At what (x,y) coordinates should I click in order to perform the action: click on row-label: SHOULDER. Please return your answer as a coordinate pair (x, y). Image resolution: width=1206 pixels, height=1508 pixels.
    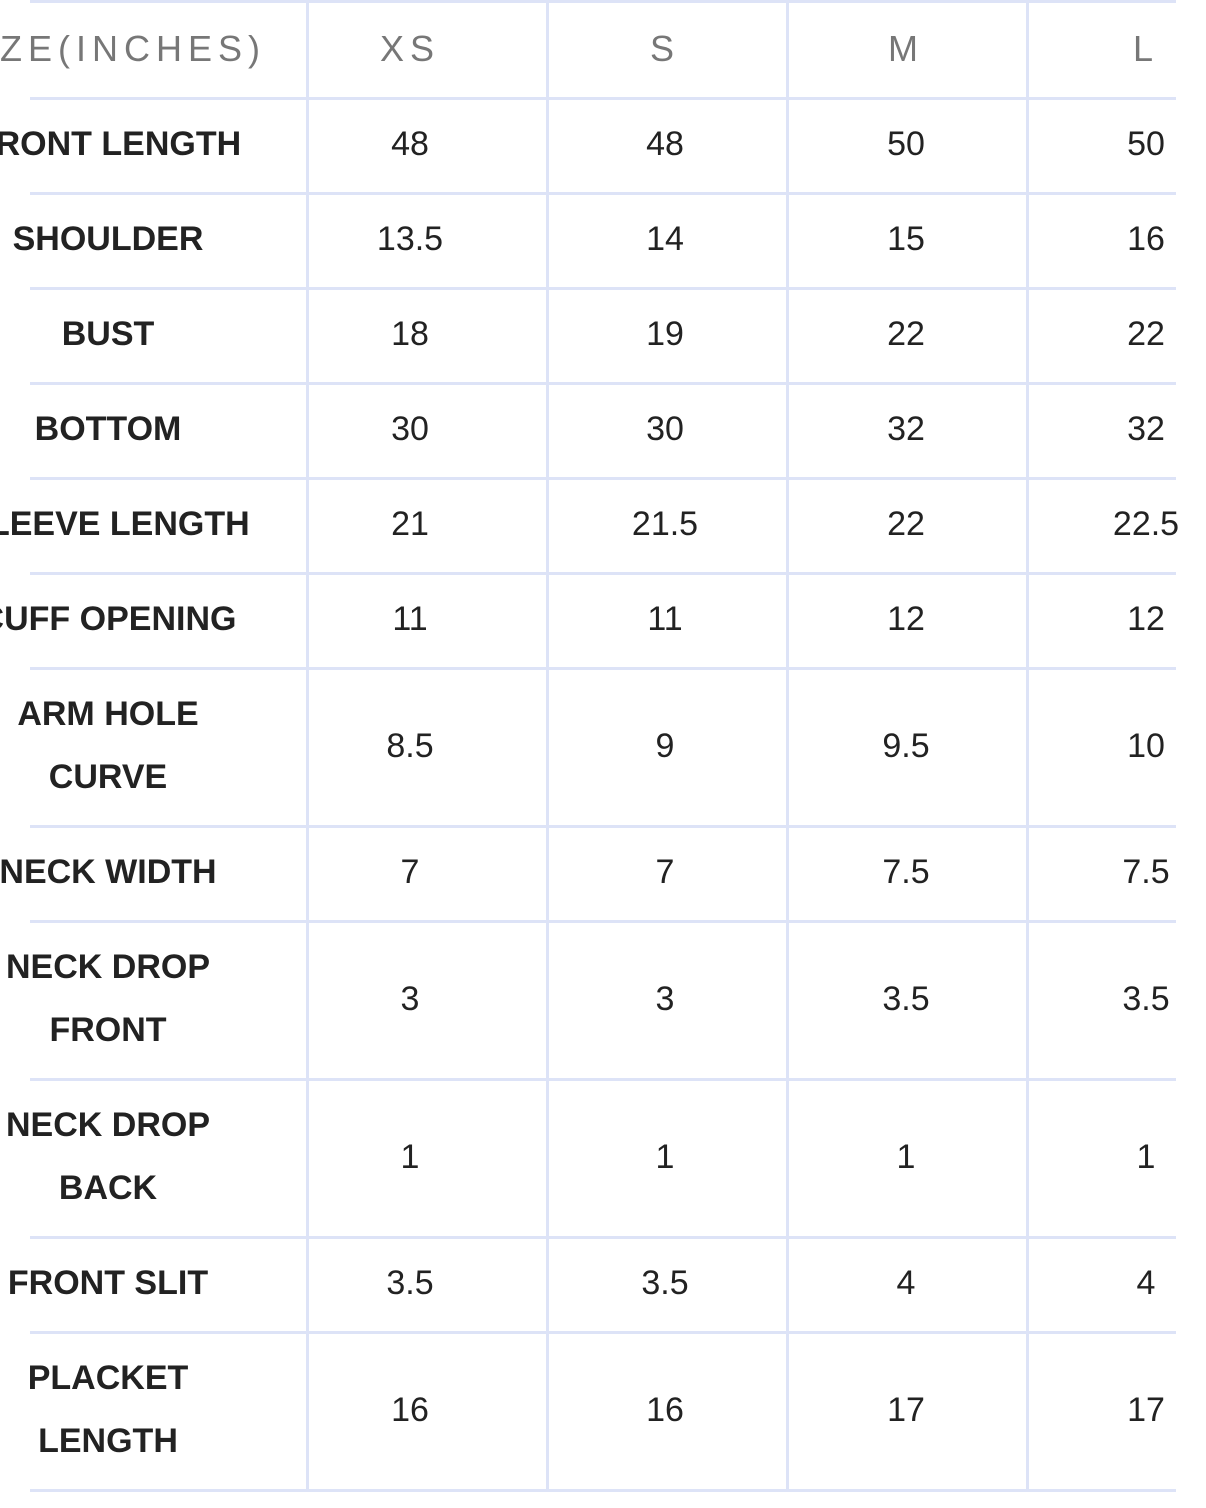
    Looking at the image, I should click on (108, 239).